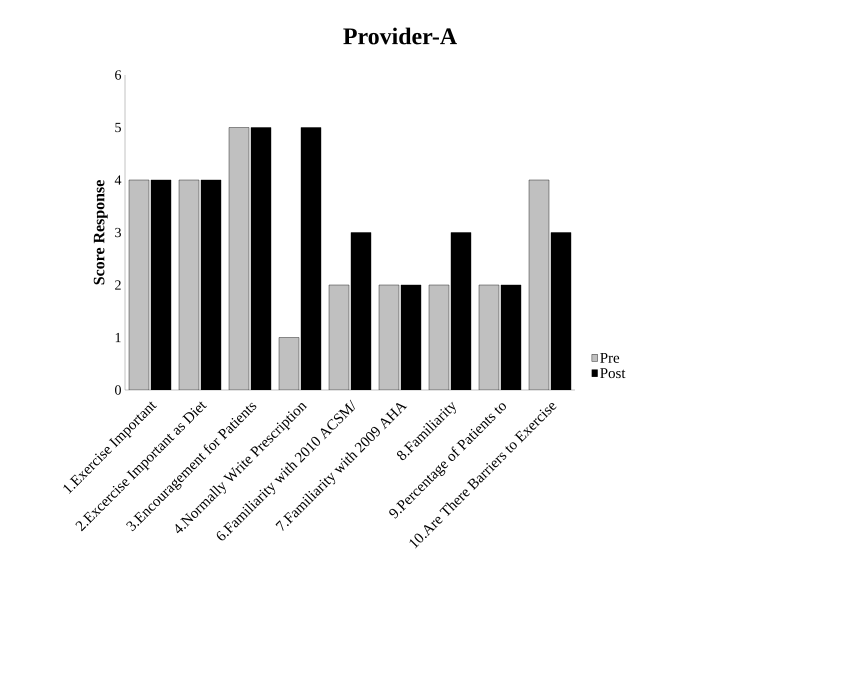 The image size is (858, 676). I want to click on y-tick-label: 6, so click(118, 75).